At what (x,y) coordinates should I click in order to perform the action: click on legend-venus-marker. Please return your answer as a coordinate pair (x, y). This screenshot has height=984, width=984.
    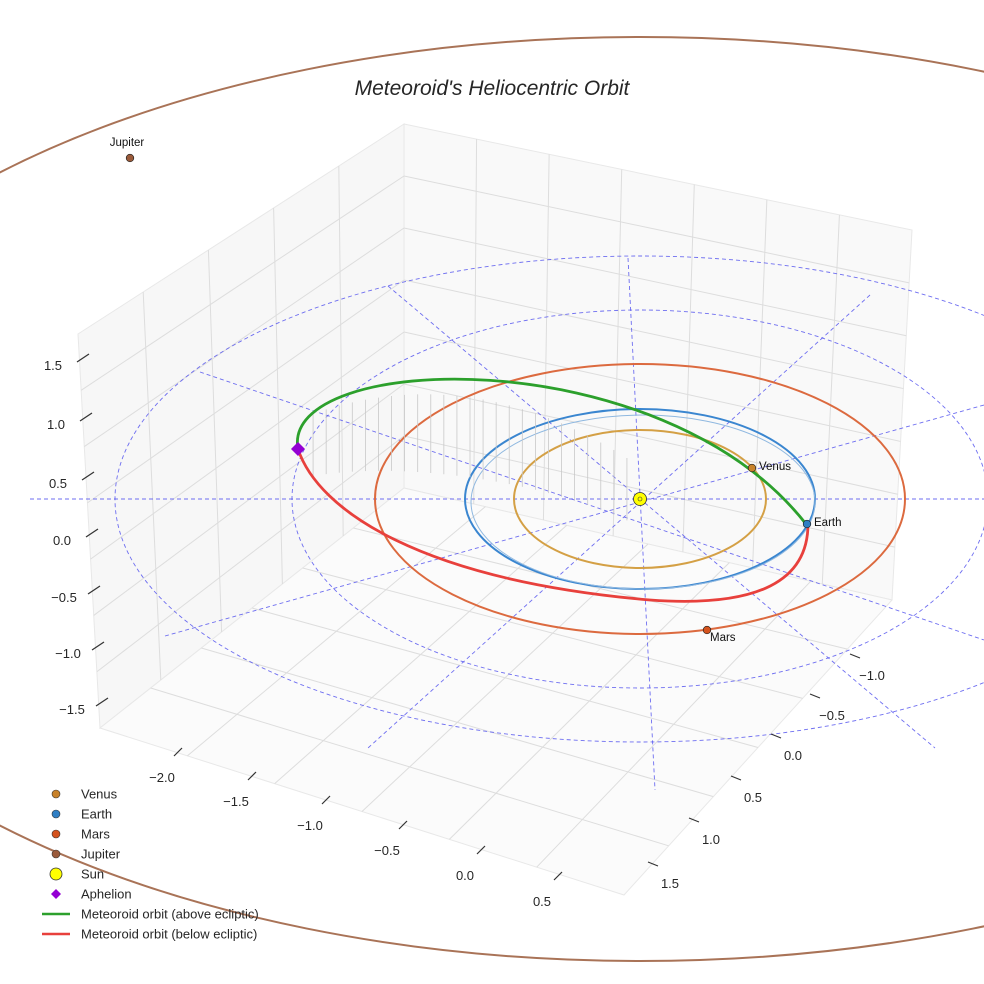
    Looking at the image, I should click on (56, 794).